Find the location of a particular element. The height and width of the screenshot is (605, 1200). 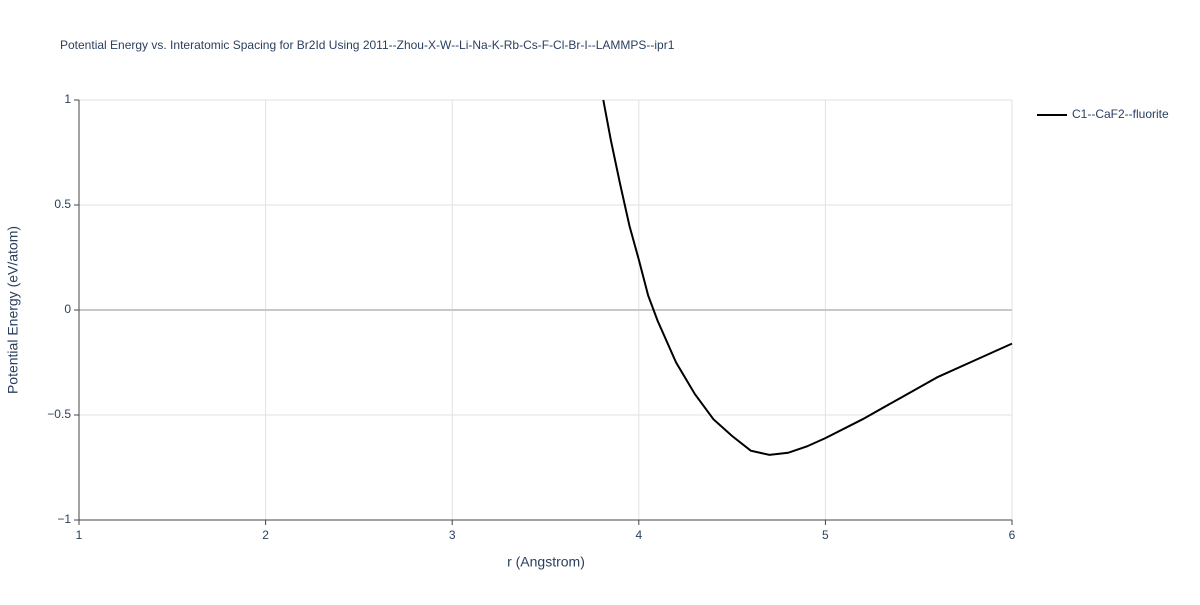

y-tick-label: −1 is located at coordinates (64, 519).